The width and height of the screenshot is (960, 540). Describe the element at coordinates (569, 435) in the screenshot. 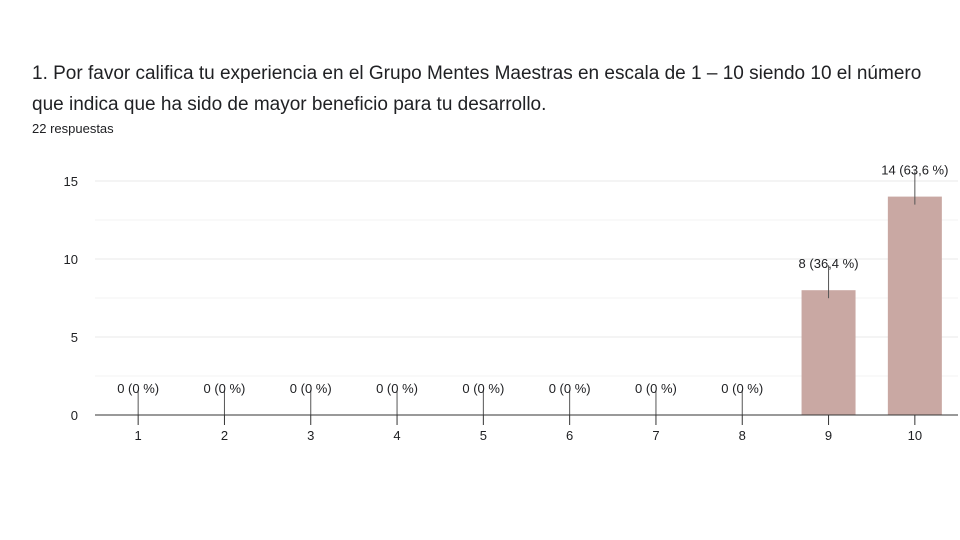

I see `x-tick-label: 6` at that location.